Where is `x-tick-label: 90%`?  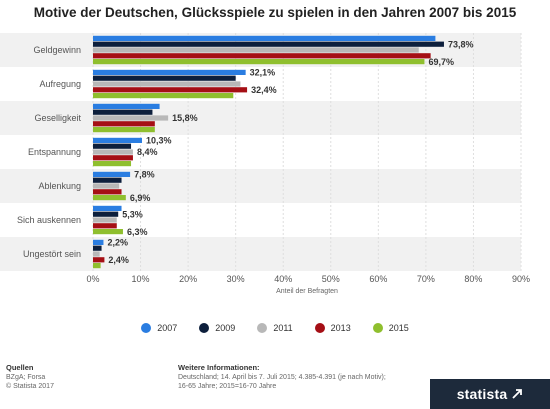
x-tick-label: 90% is located at coordinates (521, 279).